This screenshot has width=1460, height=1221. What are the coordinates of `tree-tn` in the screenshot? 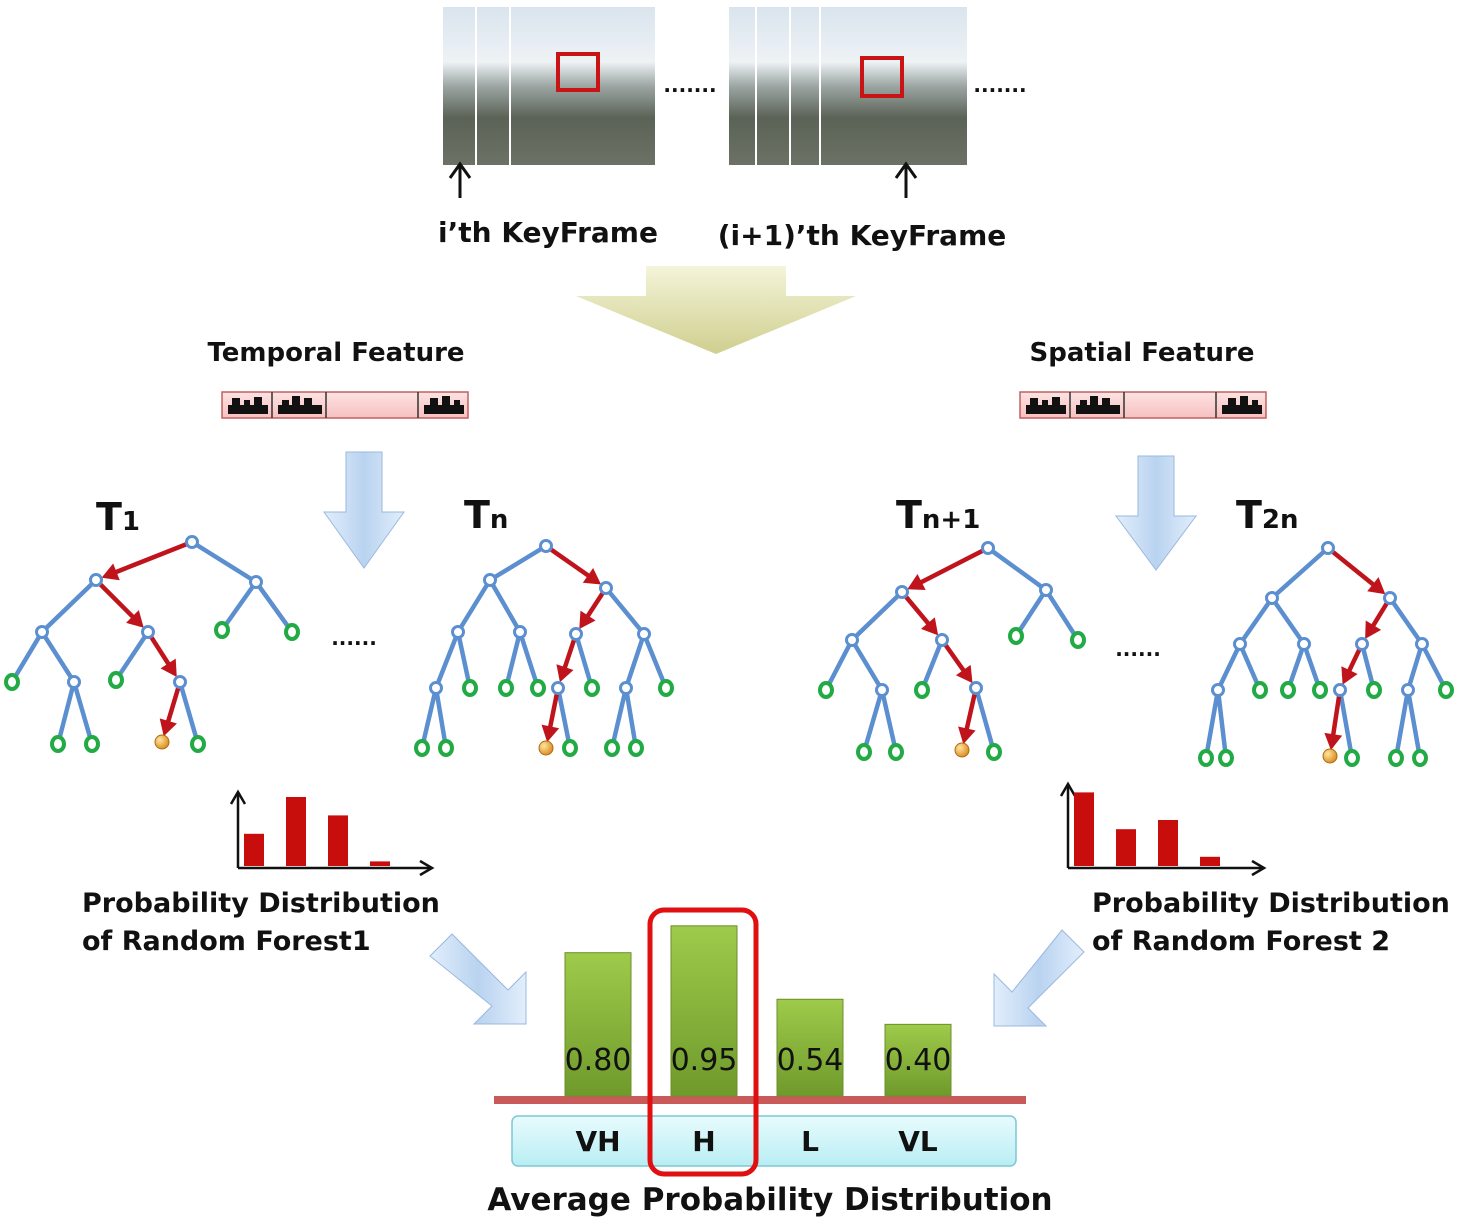 It's located at (544, 648).